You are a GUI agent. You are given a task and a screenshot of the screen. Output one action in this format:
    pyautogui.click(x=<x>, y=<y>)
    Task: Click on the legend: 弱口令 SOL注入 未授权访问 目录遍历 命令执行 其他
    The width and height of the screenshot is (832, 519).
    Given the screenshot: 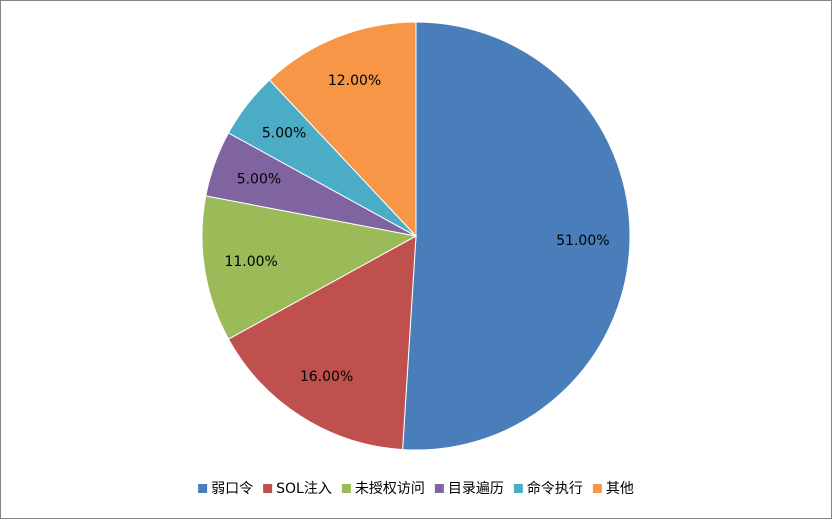 What is the action you would take?
    pyautogui.click(x=416, y=488)
    